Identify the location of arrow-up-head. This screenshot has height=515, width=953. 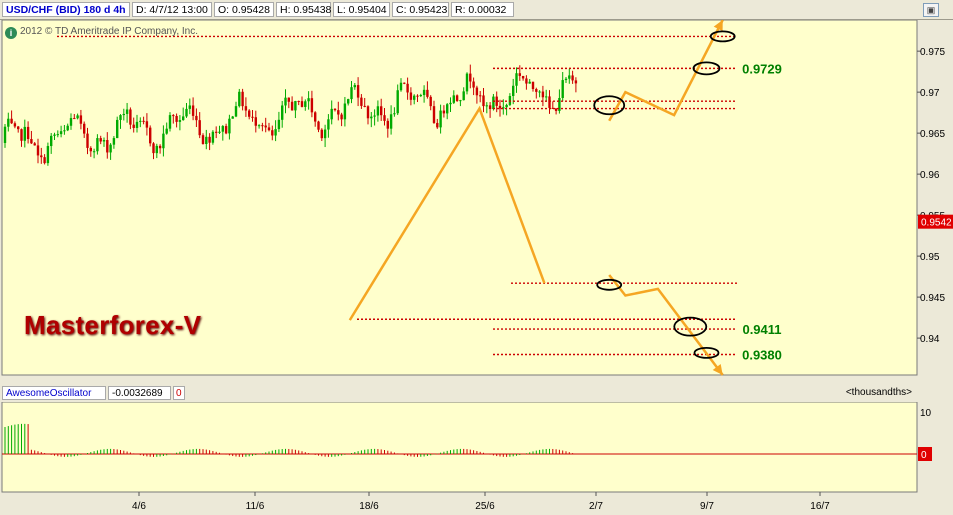
(718, 26).